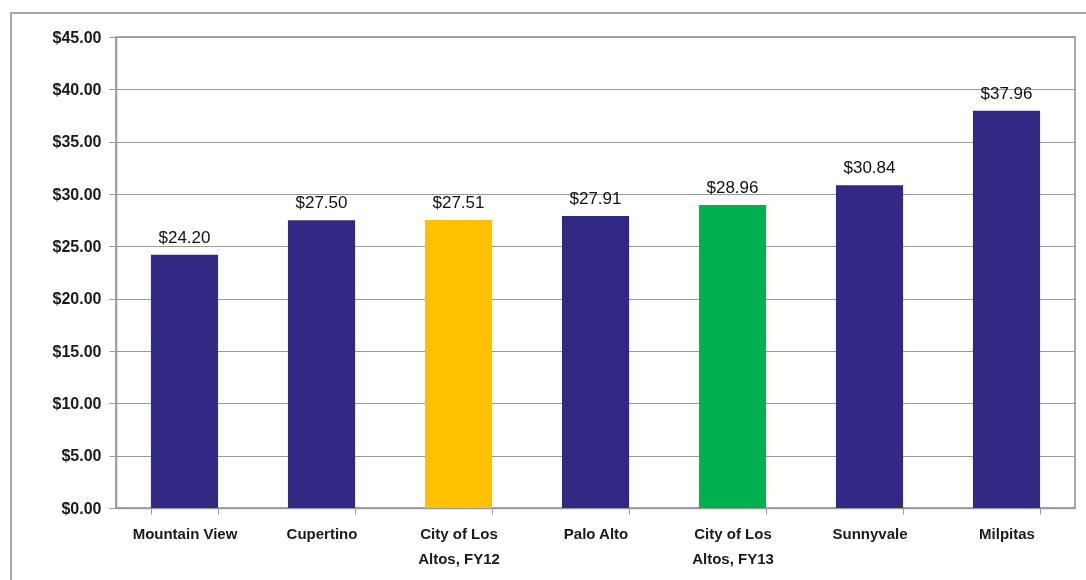 Image resolution: width=1086 pixels, height=580 pixels. Describe the element at coordinates (733, 545) in the screenshot. I see `x-tick-label: City of Los Altos, FY13` at that location.